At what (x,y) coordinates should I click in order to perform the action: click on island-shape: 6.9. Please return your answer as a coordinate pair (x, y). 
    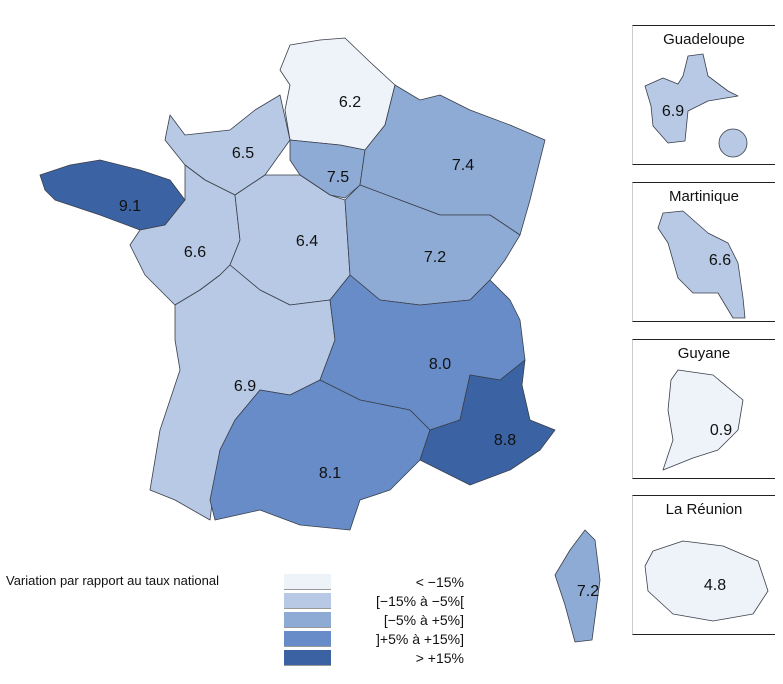
    Looking at the image, I should click on (696, 105).